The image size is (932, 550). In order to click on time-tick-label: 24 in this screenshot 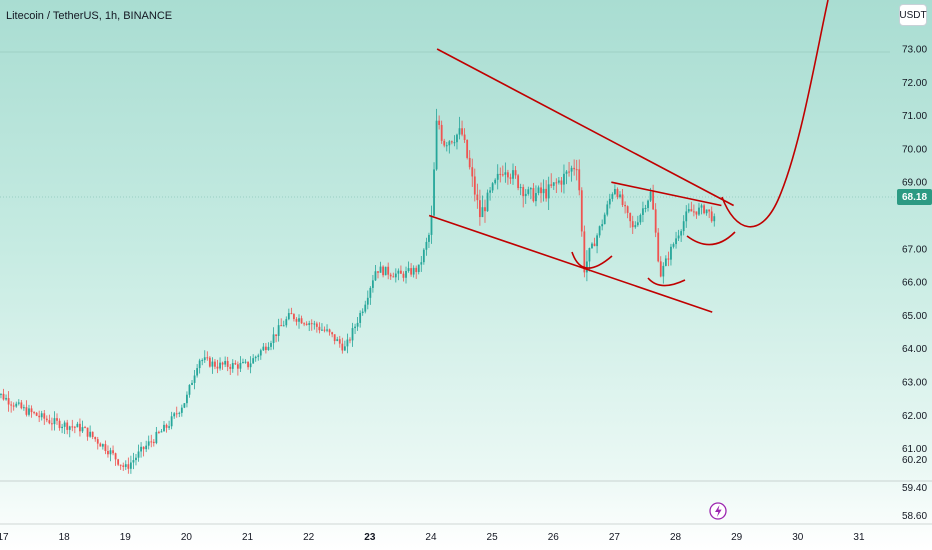, I will do `click(431, 537)`.